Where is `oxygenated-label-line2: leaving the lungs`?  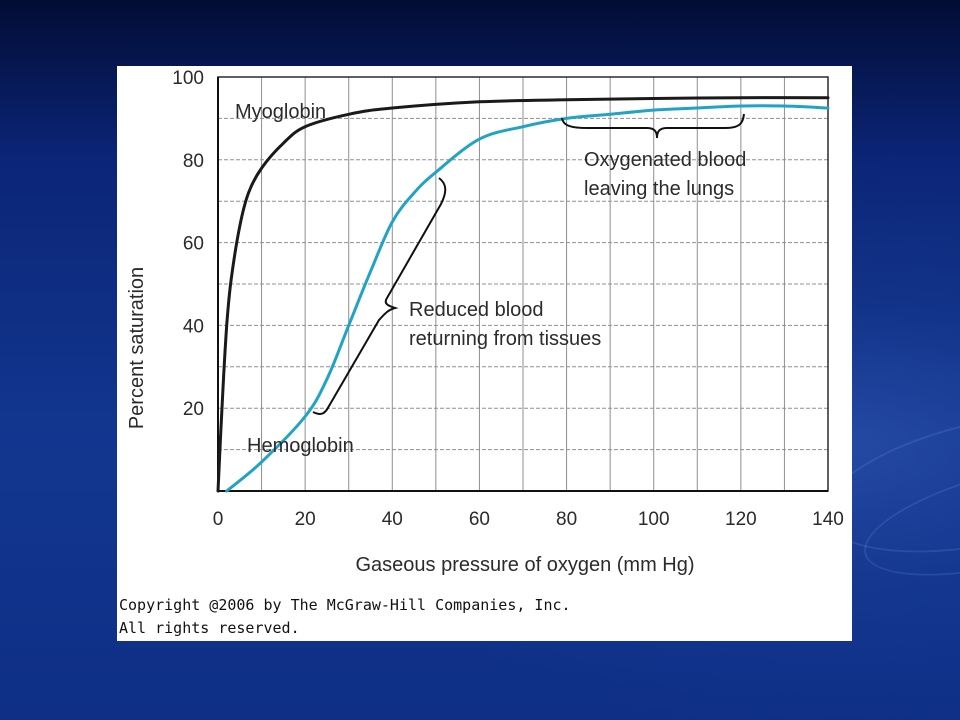
oxygenated-label-line2: leaving the lungs is located at coordinates (659, 189).